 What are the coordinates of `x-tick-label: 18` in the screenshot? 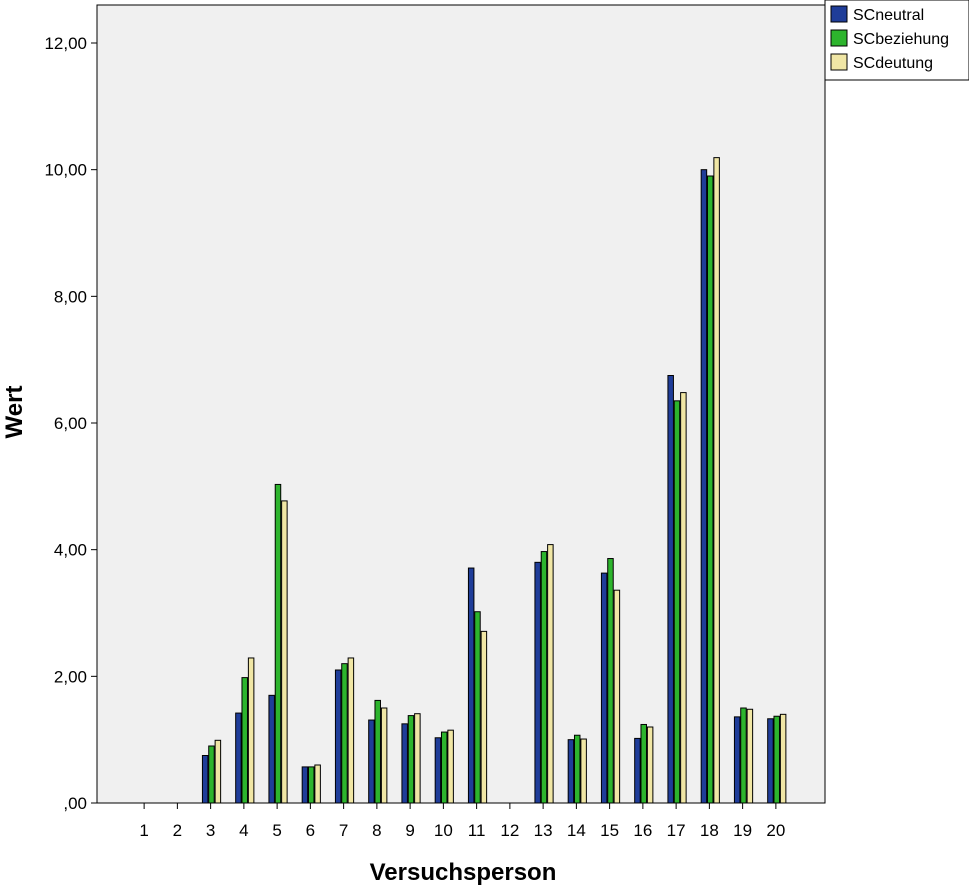 It's located at (709, 830).